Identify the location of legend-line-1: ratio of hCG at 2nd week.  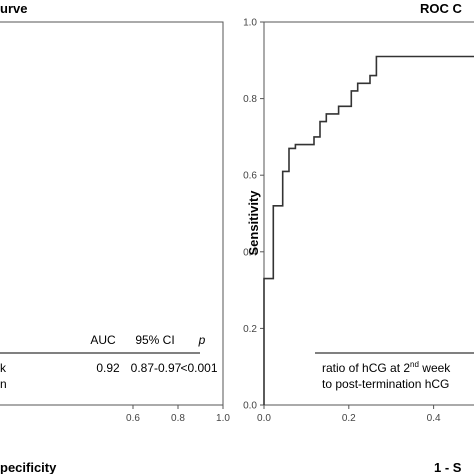
(386, 367).